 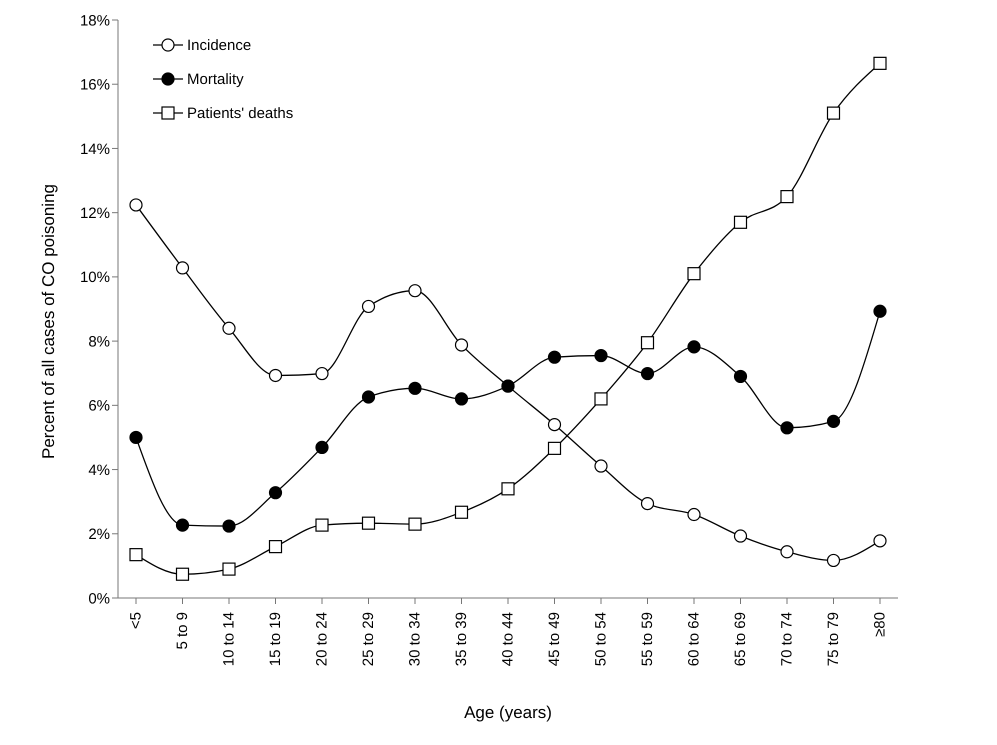 What do you see at coordinates (740, 639) in the screenshot?
I see `x-tick-label: 65 to 69` at bounding box center [740, 639].